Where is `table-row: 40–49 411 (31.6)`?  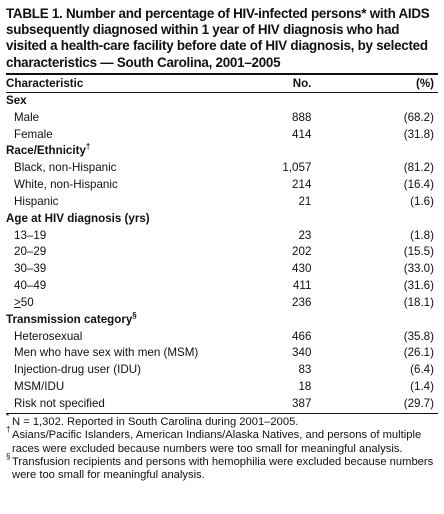 table-row: 40–49 411 (31.6) is located at coordinates (222, 286).